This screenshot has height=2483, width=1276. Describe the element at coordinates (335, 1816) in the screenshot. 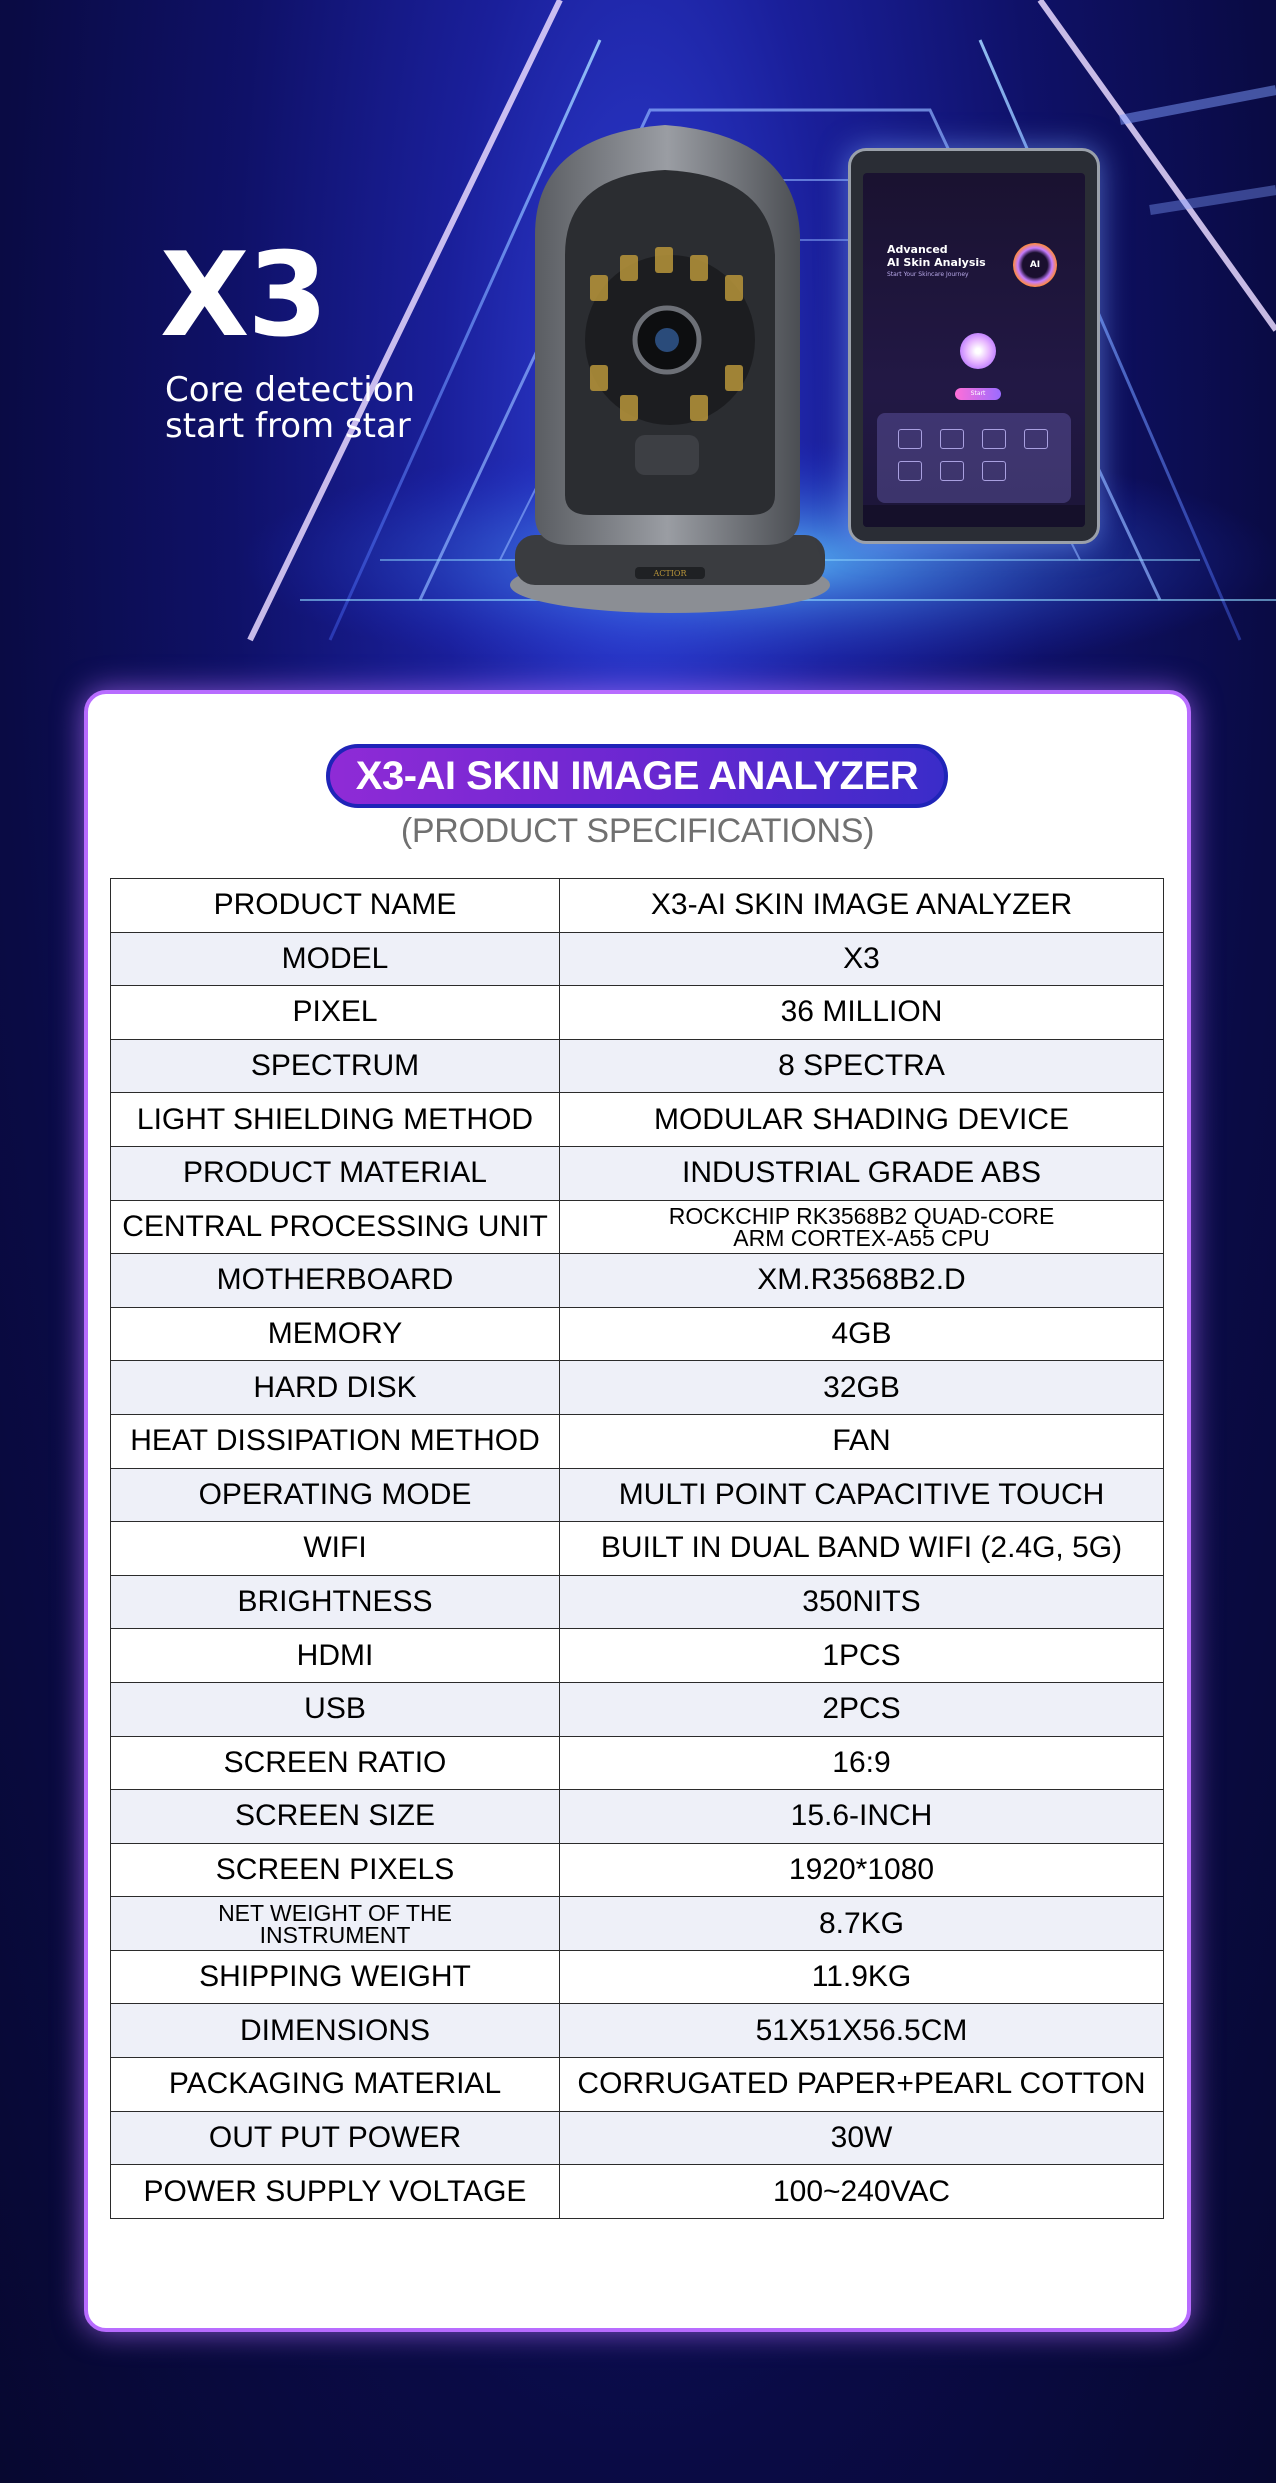

I see `spec-label: SCREEN SIZE` at that location.